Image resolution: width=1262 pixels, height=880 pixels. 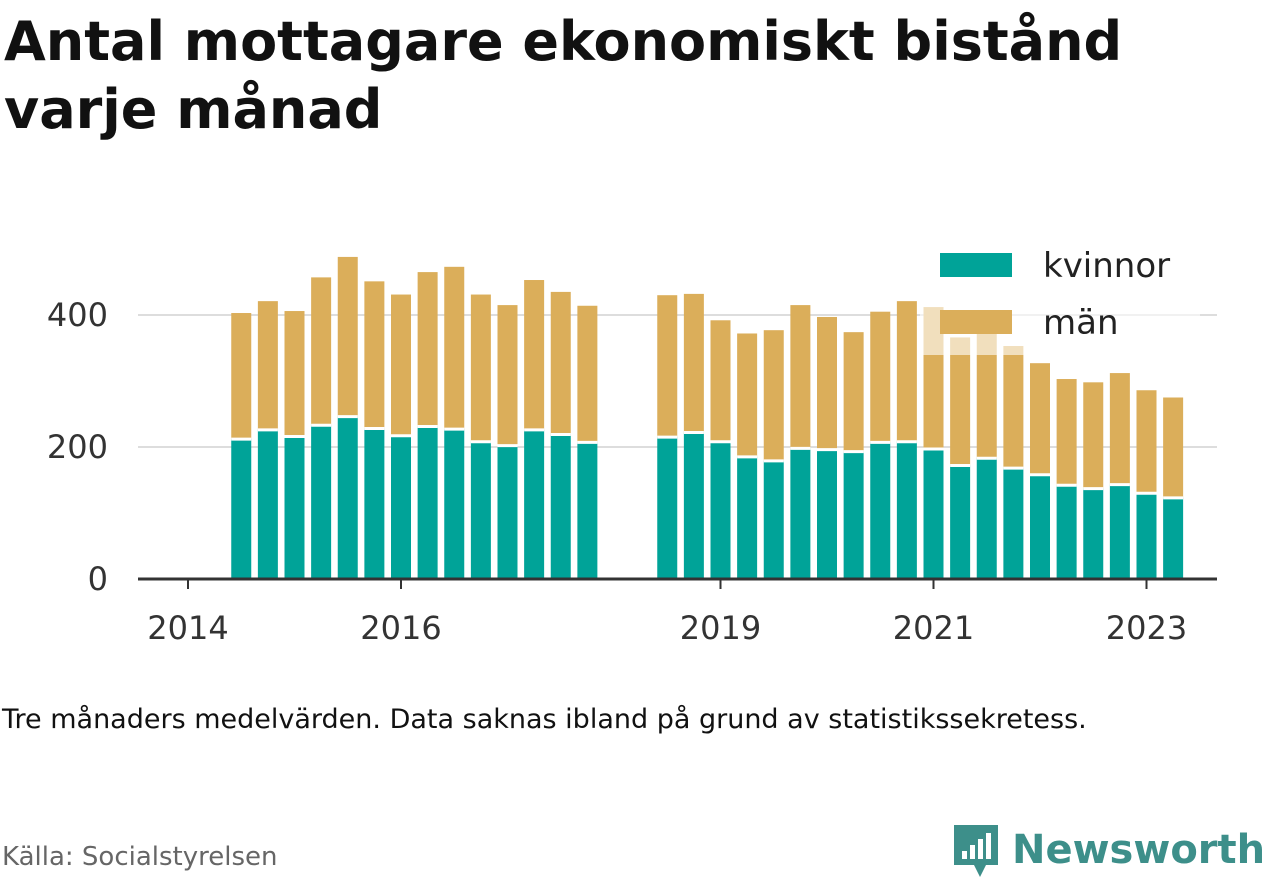 What do you see at coordinates (1146, 628) in the screenshot?
I see `x-tick-label: 2023` at bounding box center [1146, 628].